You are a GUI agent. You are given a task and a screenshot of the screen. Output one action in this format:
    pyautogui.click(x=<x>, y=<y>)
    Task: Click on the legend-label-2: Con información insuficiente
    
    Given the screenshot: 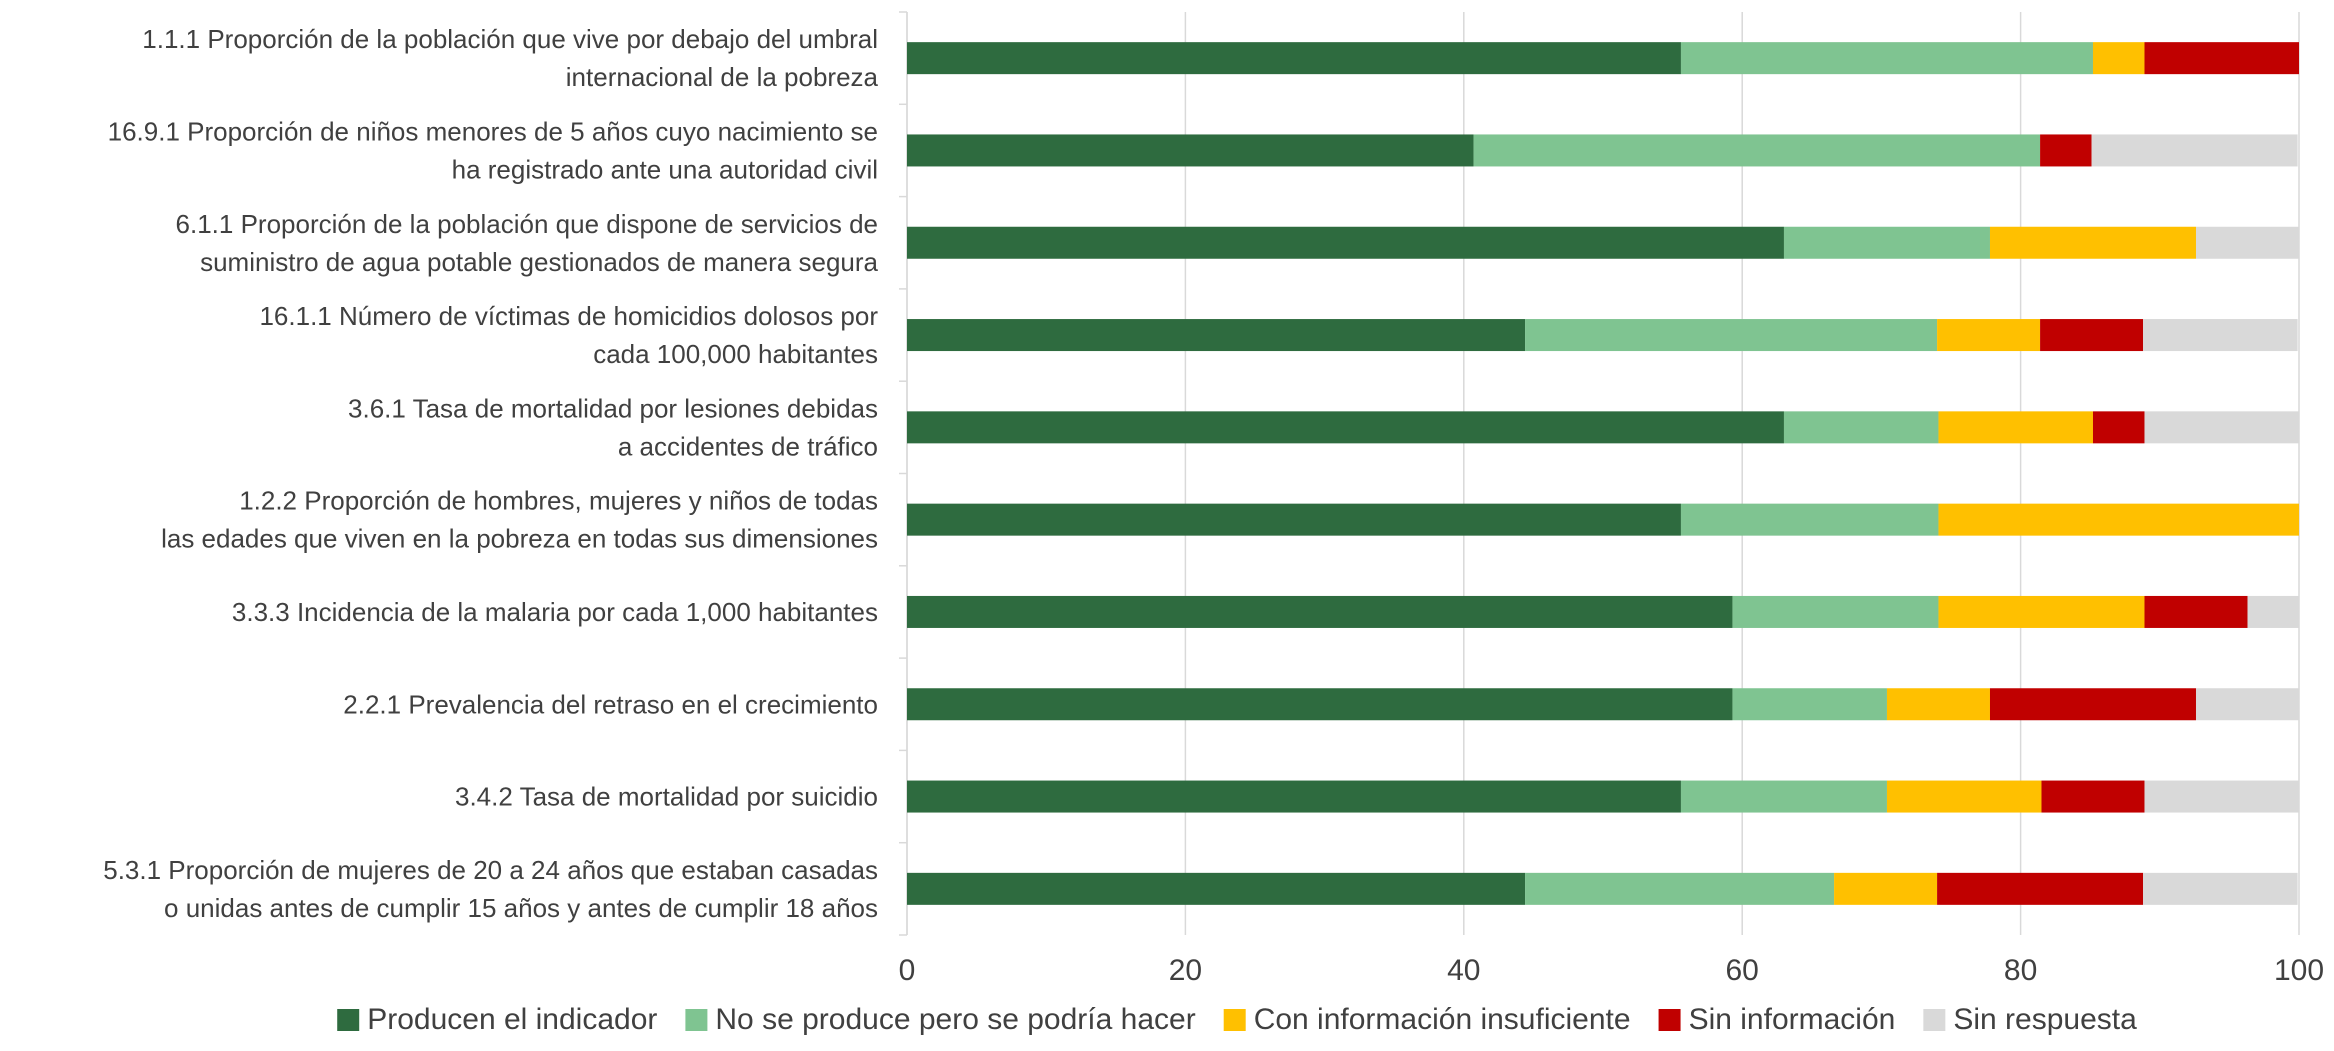 What is the action you would take?
    pyautogui.click(x=1442, y=1019)
    